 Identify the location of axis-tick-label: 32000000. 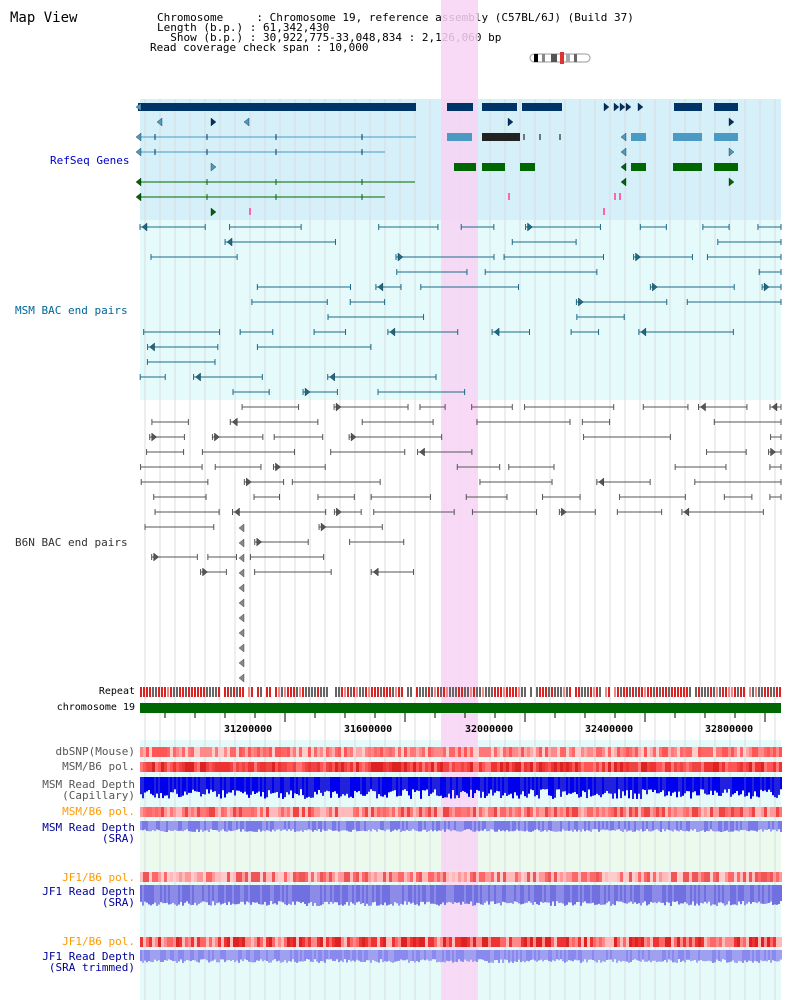
(489, 729).